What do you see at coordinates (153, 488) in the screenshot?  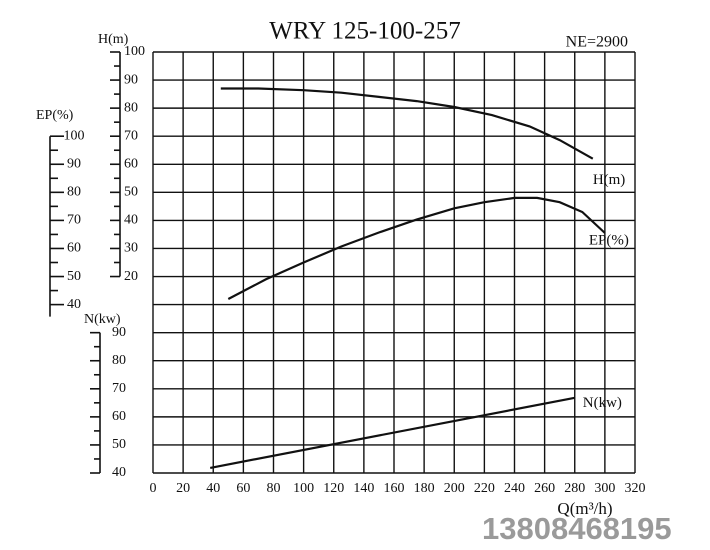 I see `x-tick-label: 0` at bounding box center [153, 488].